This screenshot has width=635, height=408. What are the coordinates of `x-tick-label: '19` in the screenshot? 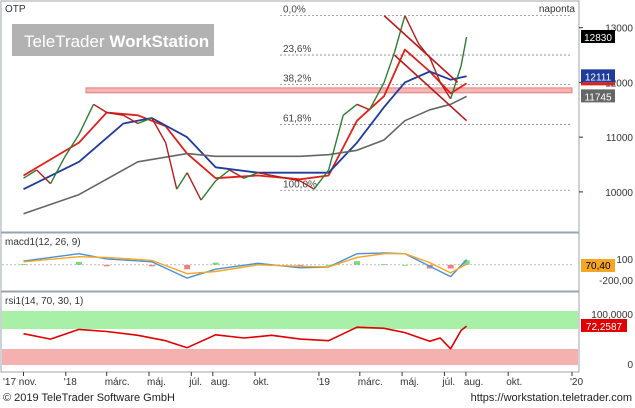 It's located at (323, 382).